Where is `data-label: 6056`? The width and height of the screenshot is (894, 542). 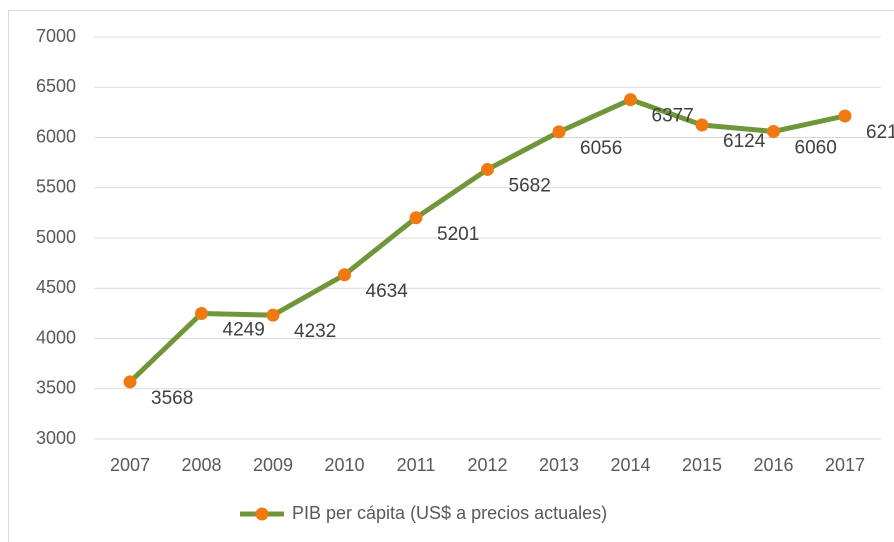
data-label: 6056 is located at coordinates (601, 148).